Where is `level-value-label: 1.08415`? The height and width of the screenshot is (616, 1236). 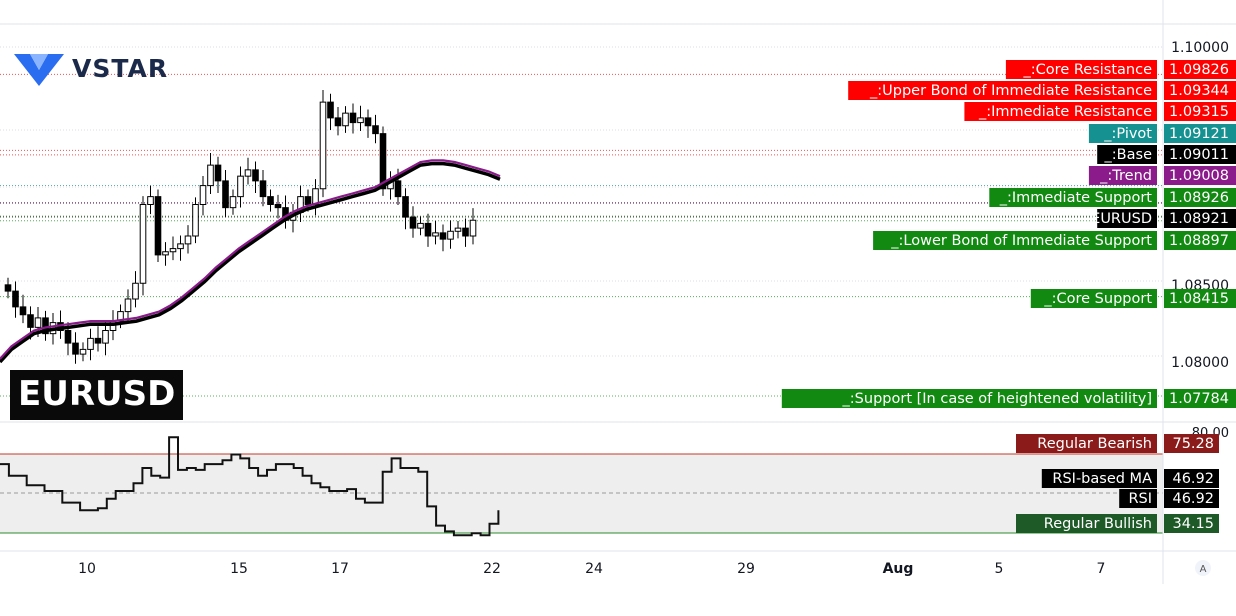
level-value-label: 1.08415 is located at coordinates (1199, 299).